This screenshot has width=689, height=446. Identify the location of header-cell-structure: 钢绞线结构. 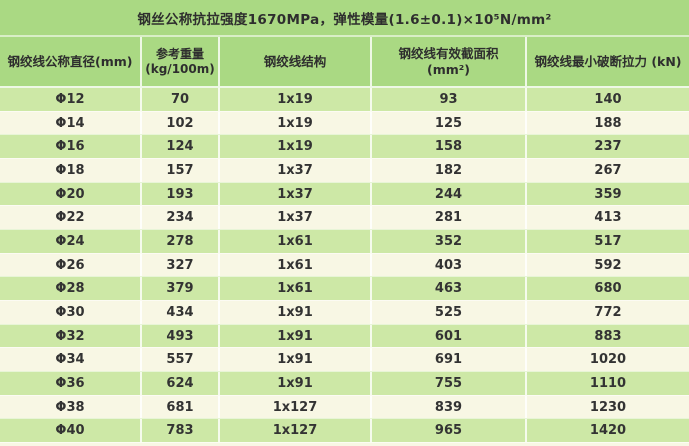
(296, 61).